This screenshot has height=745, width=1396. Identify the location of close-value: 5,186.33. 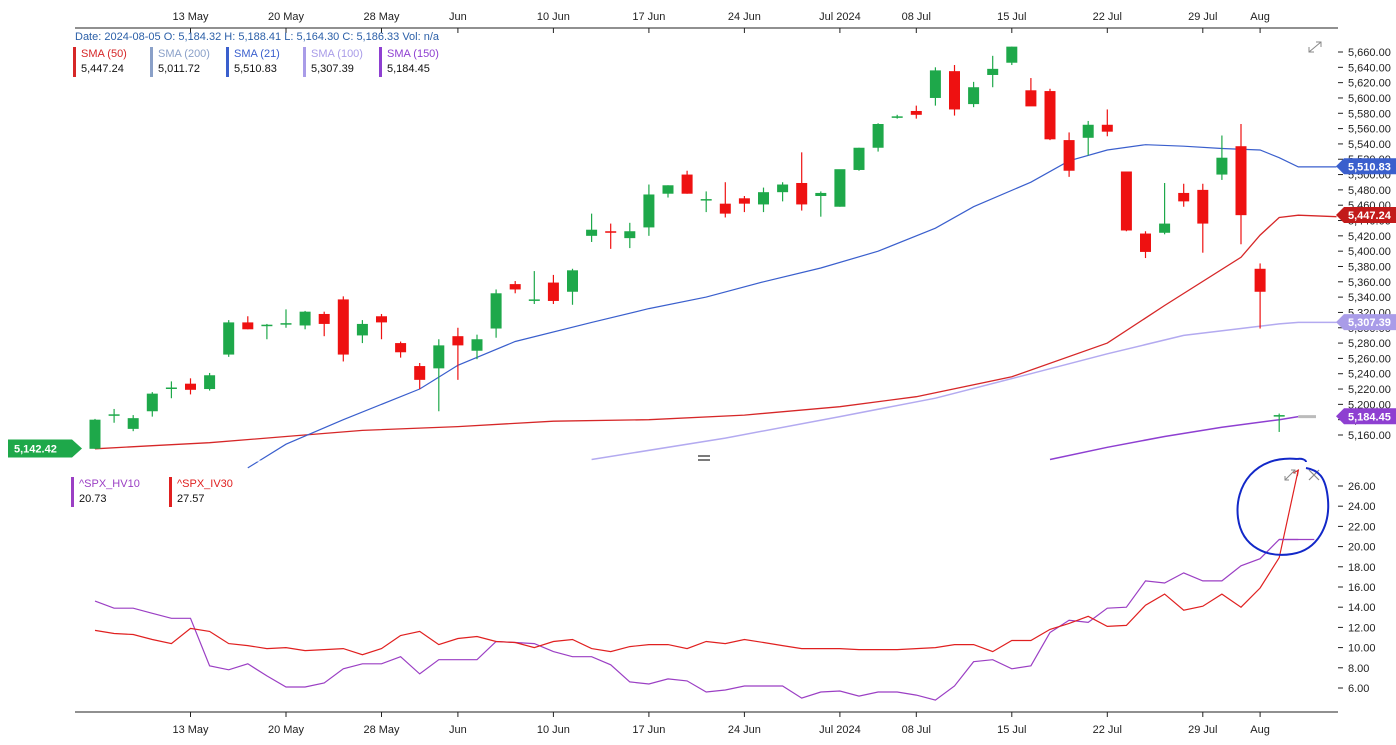
(378, 37).